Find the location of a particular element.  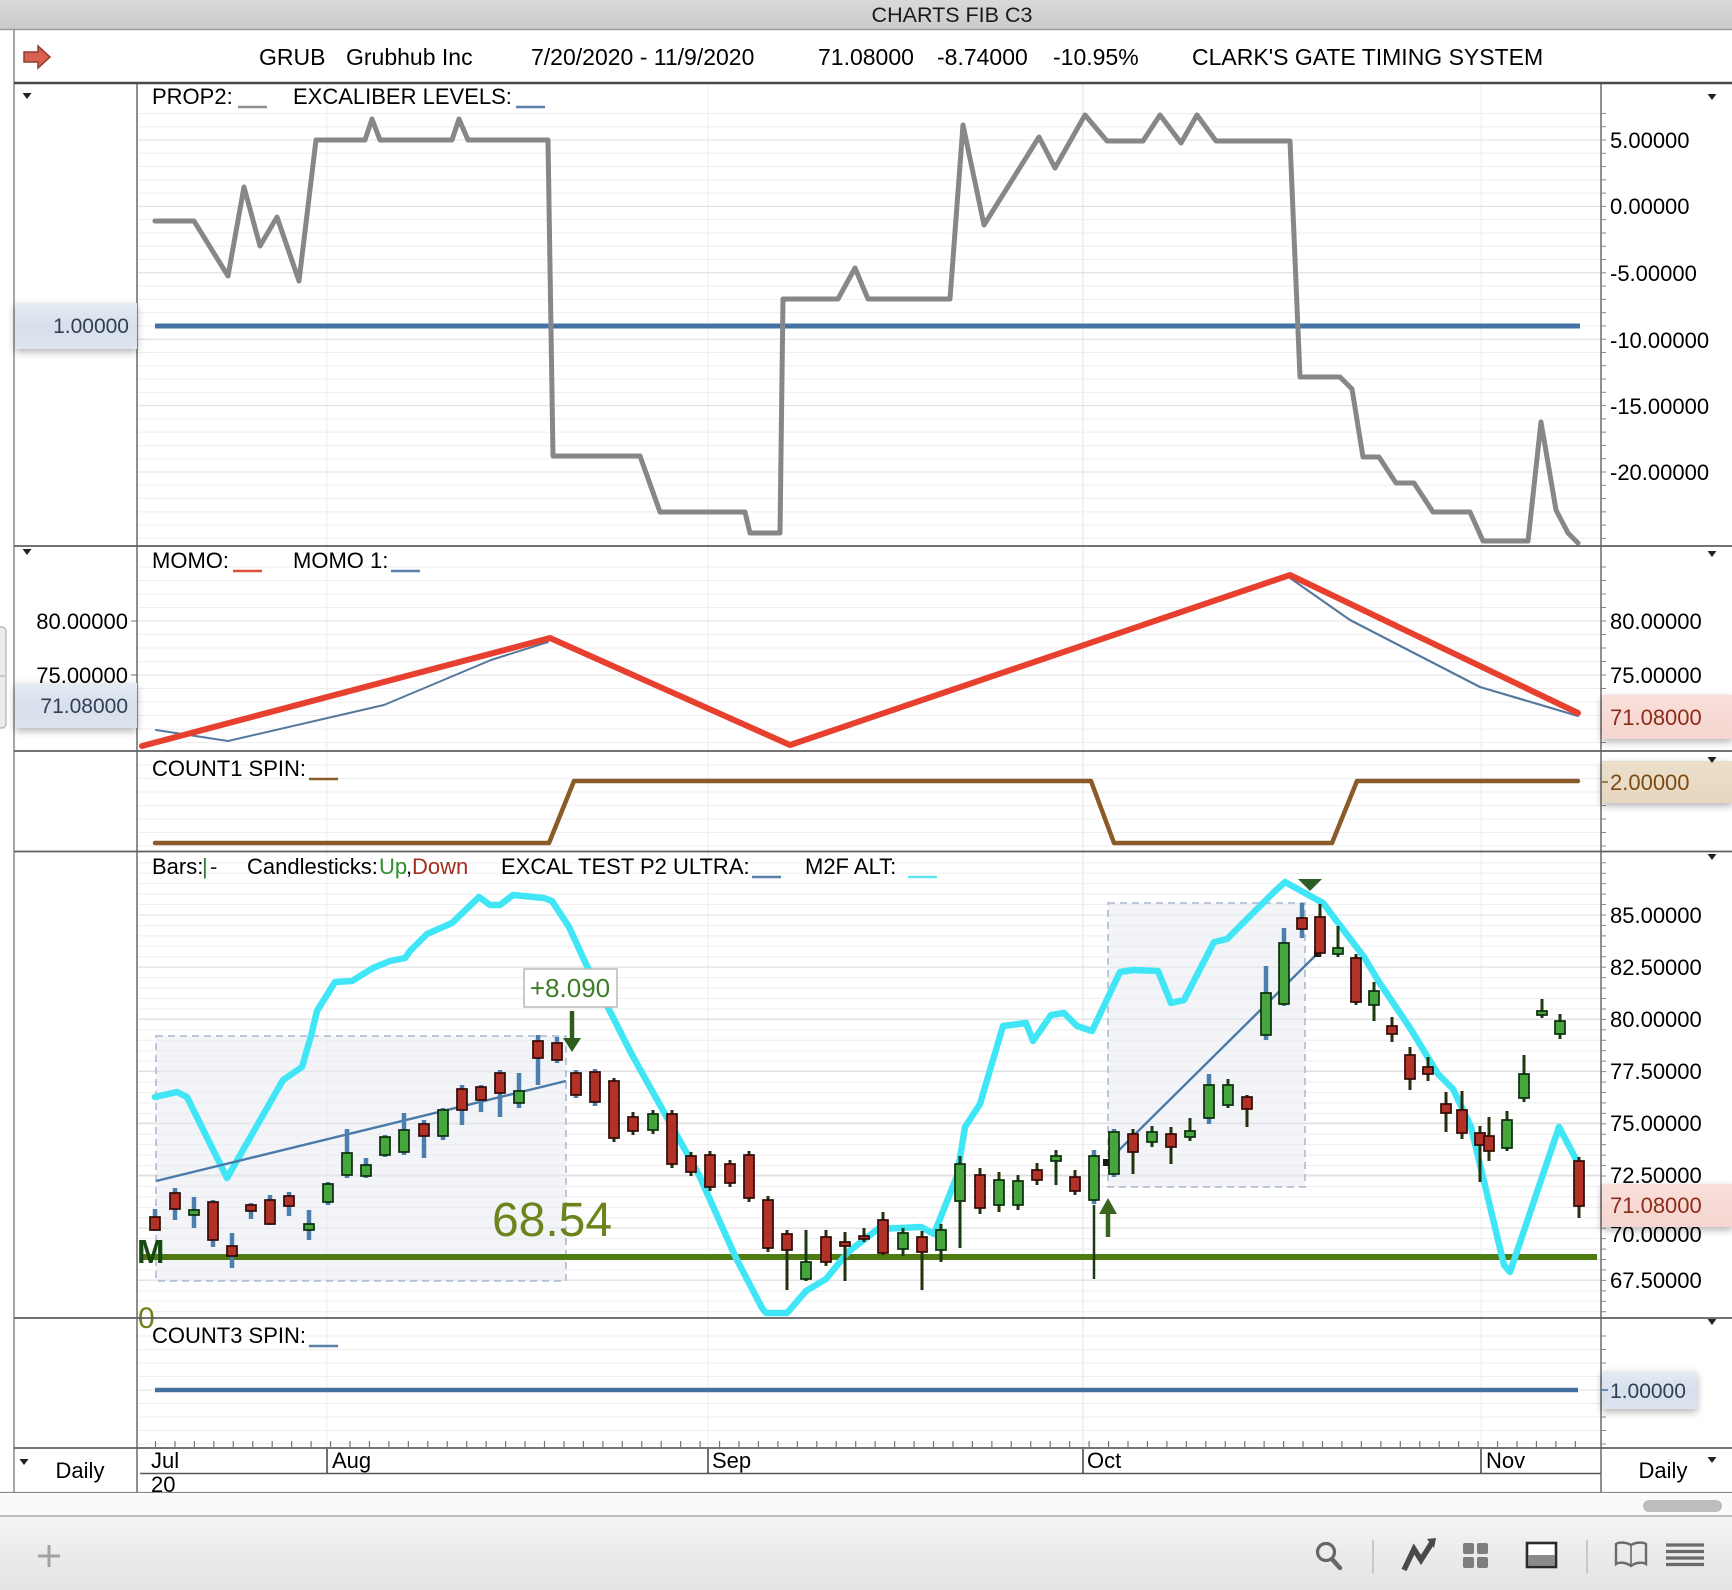

svg-text: -8.74000 is located at coordinates (982, 57).